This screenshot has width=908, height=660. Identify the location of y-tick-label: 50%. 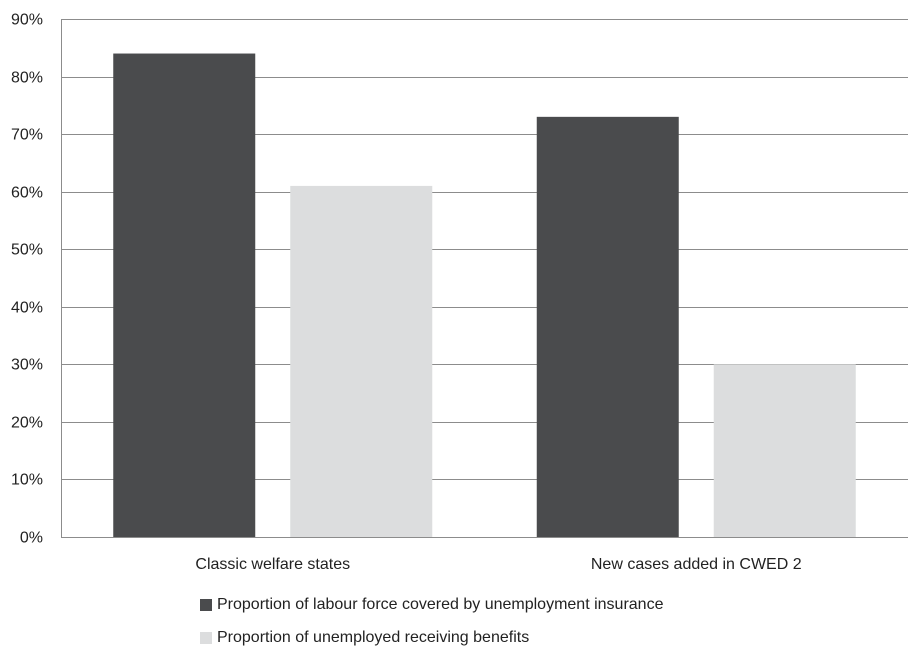
(27, 250).